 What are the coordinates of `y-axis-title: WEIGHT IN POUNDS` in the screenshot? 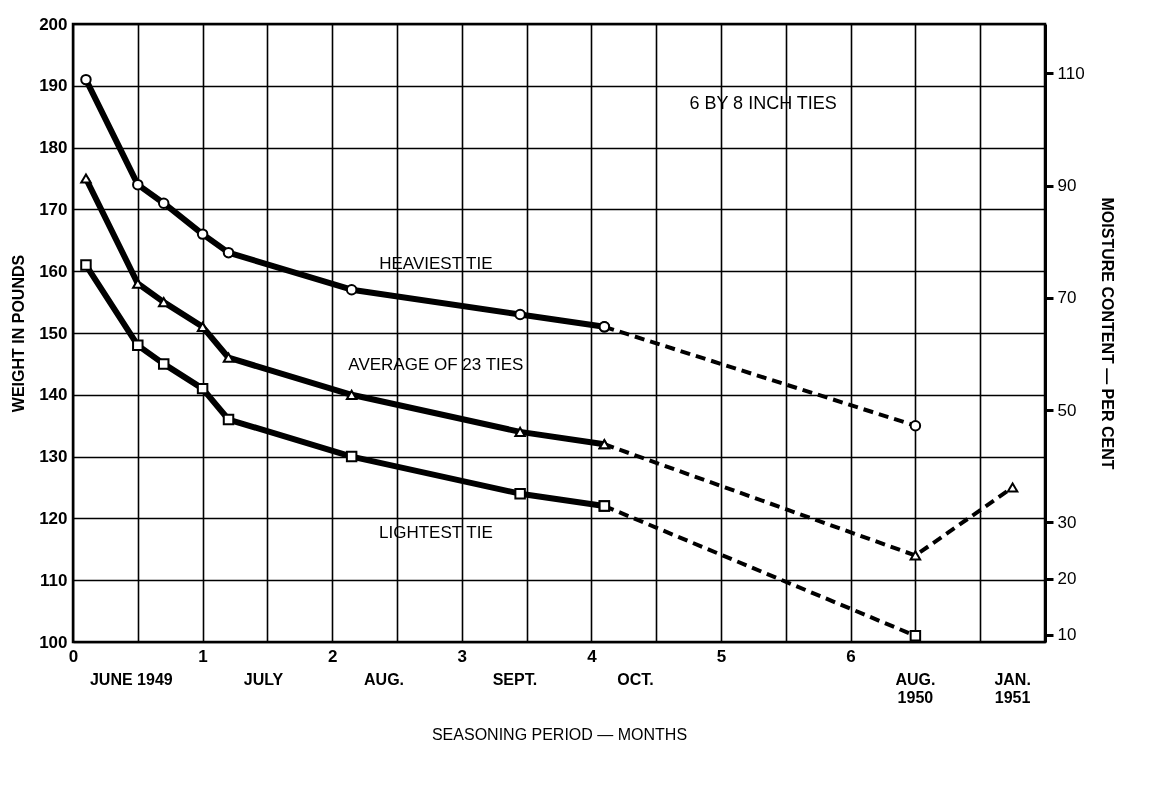 It's located at (19, 333).